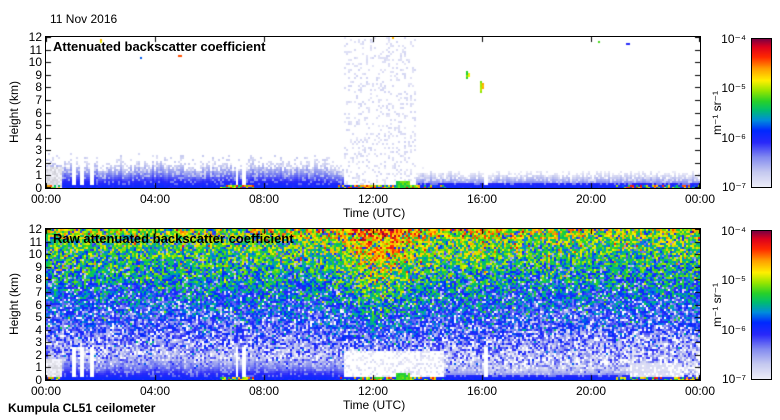  Describe the element at coordinates (38, 175) in the screenshot. I see `y-tick-label-panel1: 1` at that location.